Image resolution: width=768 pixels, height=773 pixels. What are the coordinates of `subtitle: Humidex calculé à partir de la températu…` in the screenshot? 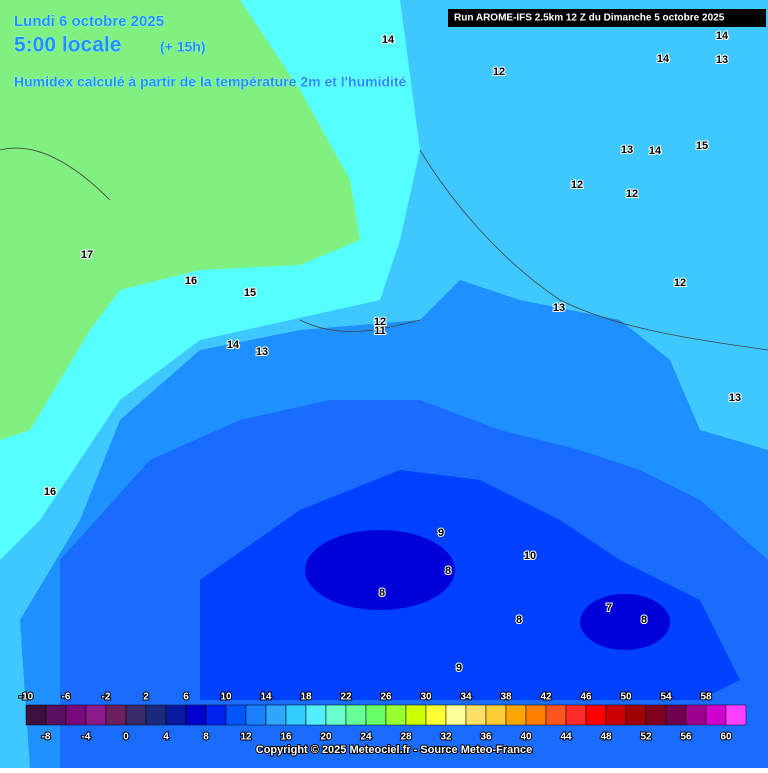 It's located at (210, 82).